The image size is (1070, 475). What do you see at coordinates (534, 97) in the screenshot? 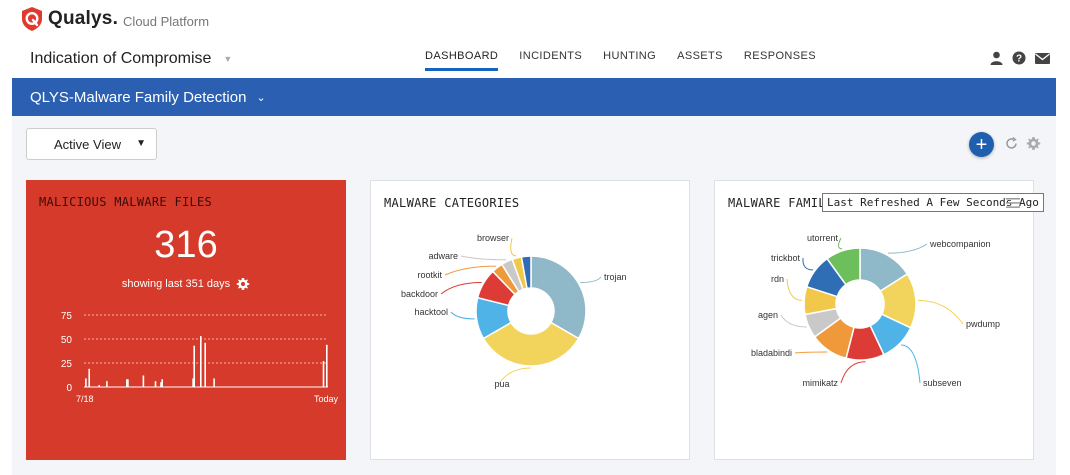
I see `dashboard-selector: QLYS-Malware Family Detection ⌄` at bounding box center [534, 97].